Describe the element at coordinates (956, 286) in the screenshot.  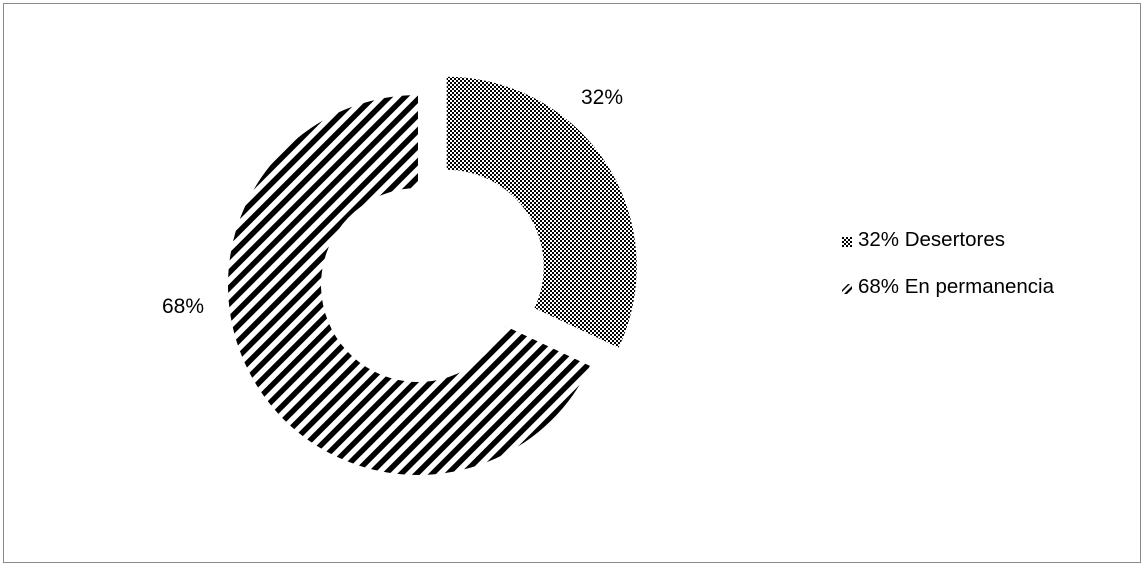
I see `legend-label-en-permanencia: 68% En permanencia` at that location.